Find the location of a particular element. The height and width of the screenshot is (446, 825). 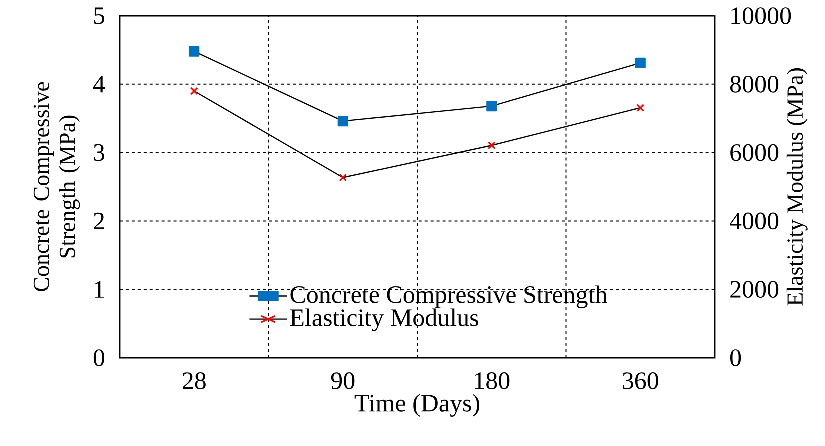

y-tick-label: 2 is located at coordinates (99, 221).